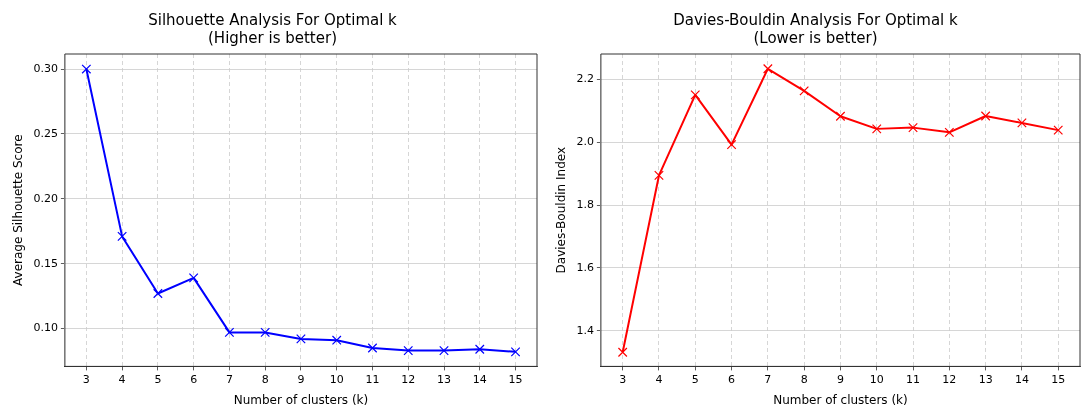  What do you see at coordinates (273, 19) in the screenshot?
I see `chart-title: Silhouette Analysis For Optimal k` at bounding box center [273, 19].